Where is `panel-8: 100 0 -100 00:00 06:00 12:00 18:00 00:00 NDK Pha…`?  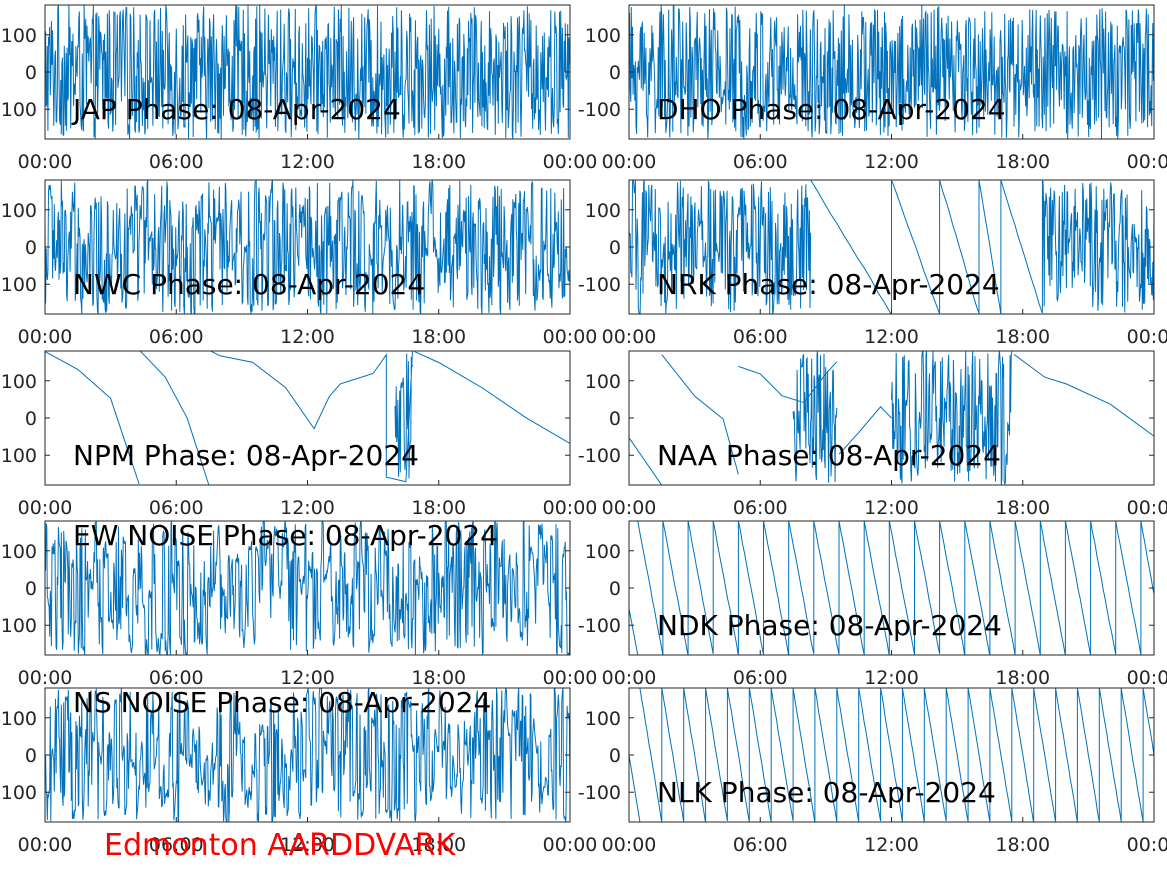 panel-8: 100 0 -100 00:00 06:00 12:00 18:00 00:00 NDK Pha… is located at coordinates (872, 604).